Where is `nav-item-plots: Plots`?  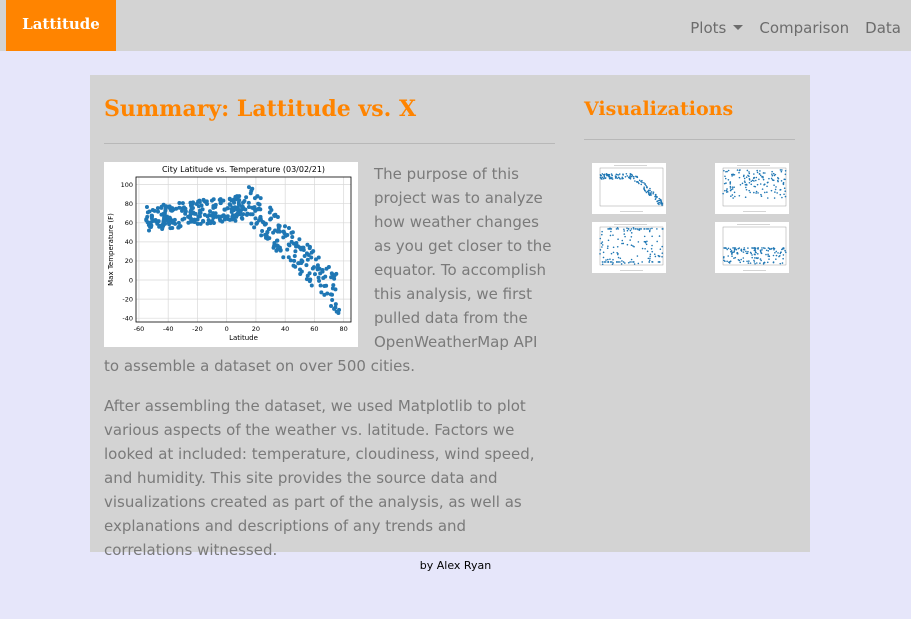 nav-item-plots: Plots is located at coordinates (717, 28).